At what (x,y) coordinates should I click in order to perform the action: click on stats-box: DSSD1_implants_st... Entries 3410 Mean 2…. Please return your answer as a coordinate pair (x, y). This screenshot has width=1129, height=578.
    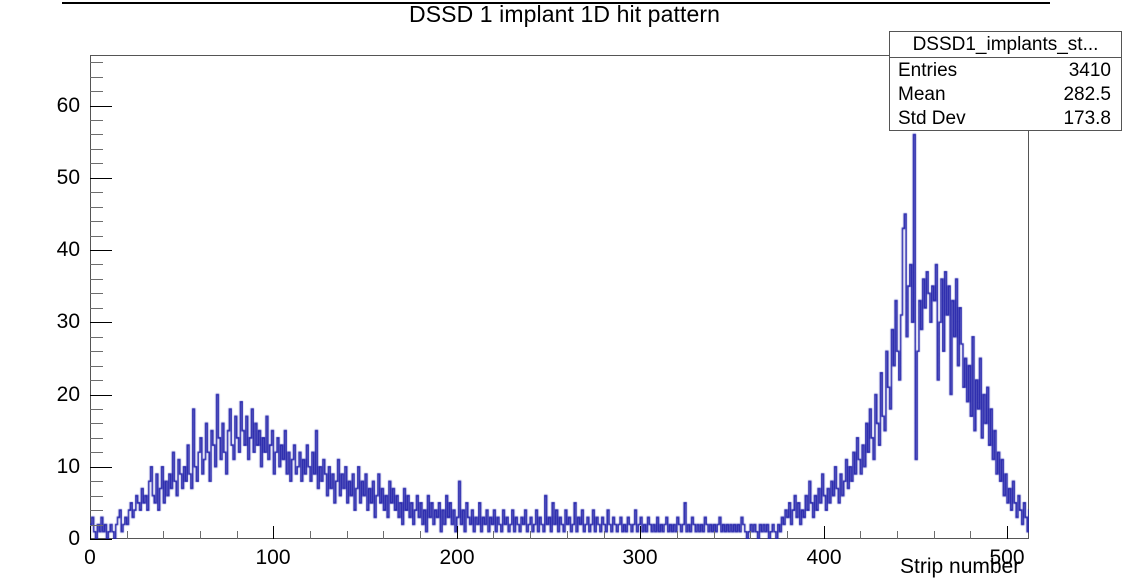
    Looking at the image, I should click on (1005, 81).